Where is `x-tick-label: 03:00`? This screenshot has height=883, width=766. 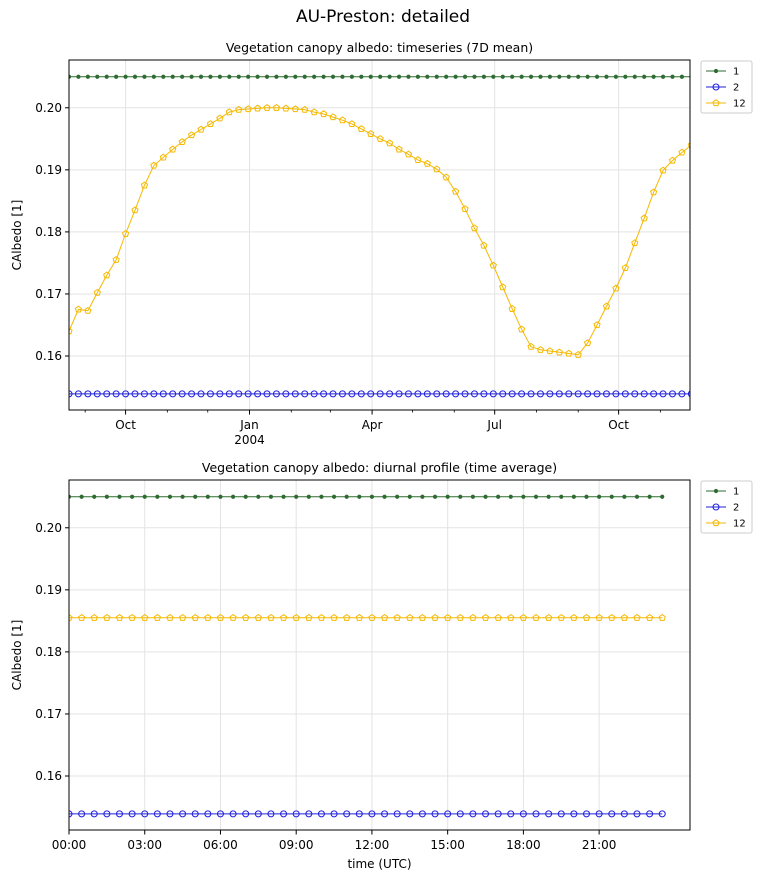 x-tick-label: 03:00 is located at coordinates (144, 845).